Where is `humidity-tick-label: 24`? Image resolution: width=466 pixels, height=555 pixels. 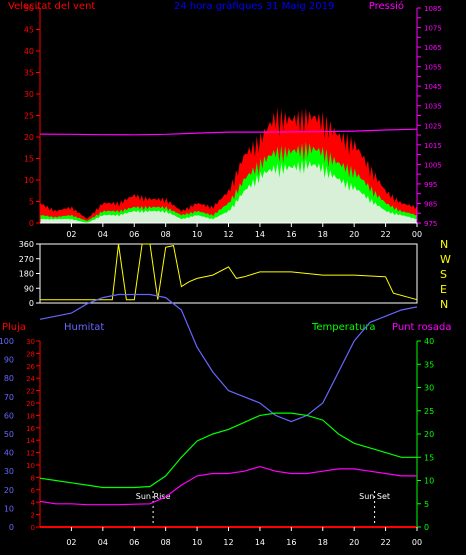
humidity-tick-label: 24 is located at coordinates (30, 379).